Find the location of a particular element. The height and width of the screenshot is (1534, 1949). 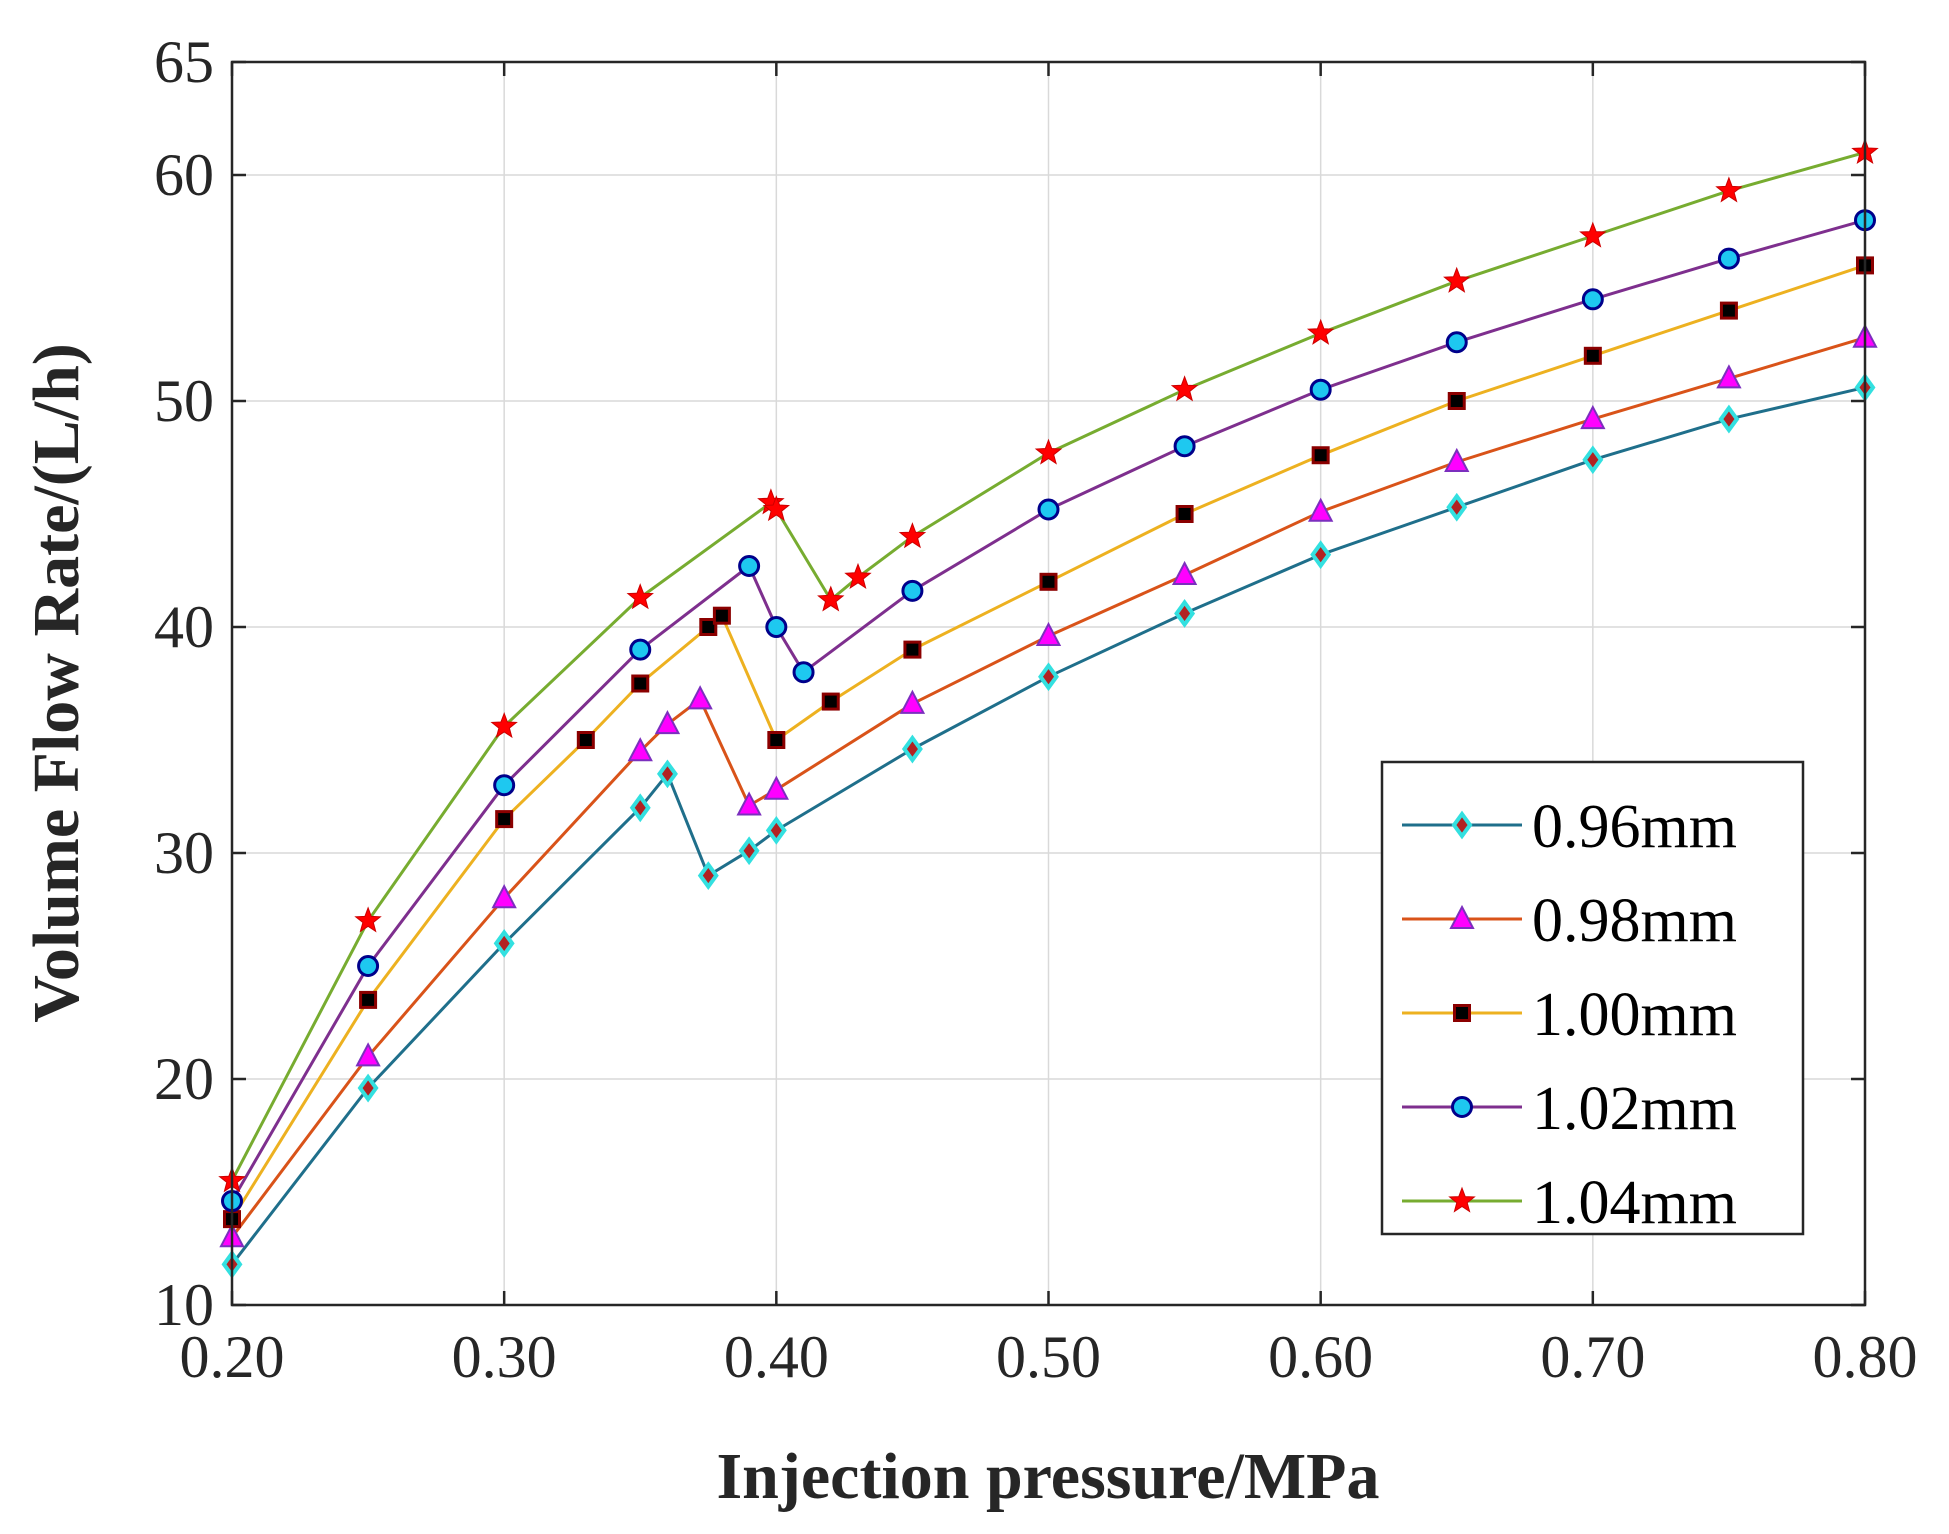

legend-entry-0.98mm: 0.98mm is located at coordinates (1569, 921).